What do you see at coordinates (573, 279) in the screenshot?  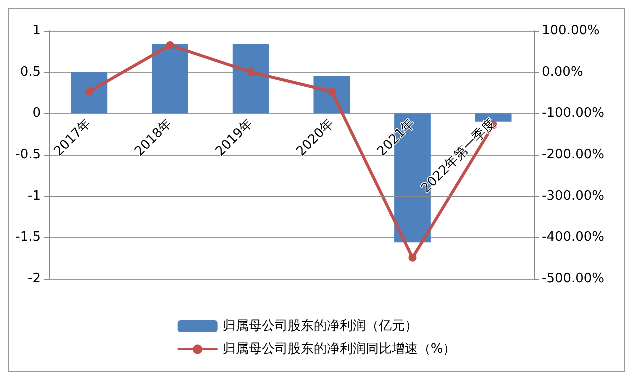 I see `y2-tick-label: -500.00%` at bounding box center [573, 279].